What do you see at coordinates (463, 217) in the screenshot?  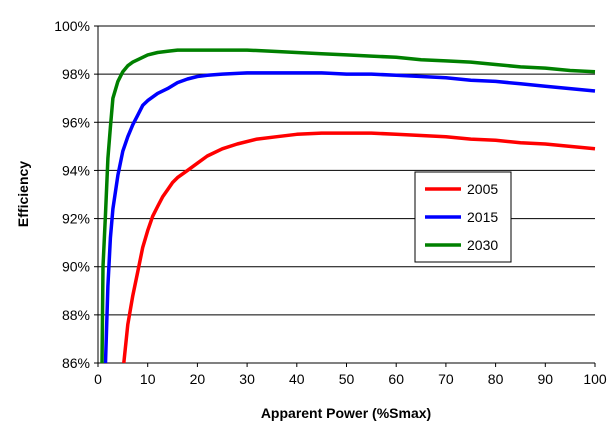 I see `legend: 2005 2015 2030` at bounding box center [463, 217].